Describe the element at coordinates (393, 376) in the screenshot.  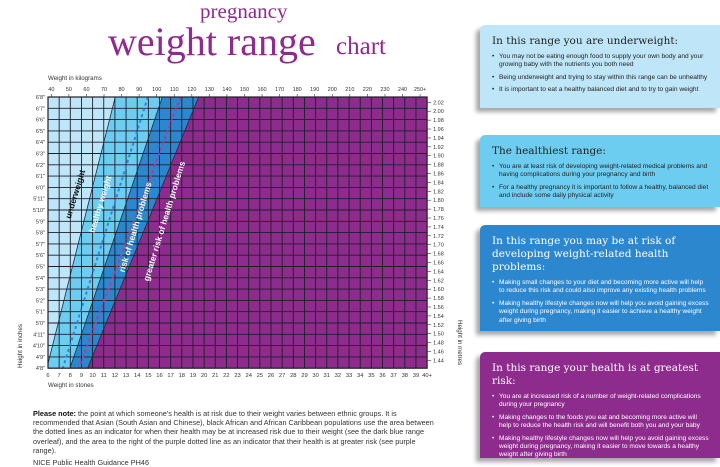
I see `stone-tick-label: 37` at that location.